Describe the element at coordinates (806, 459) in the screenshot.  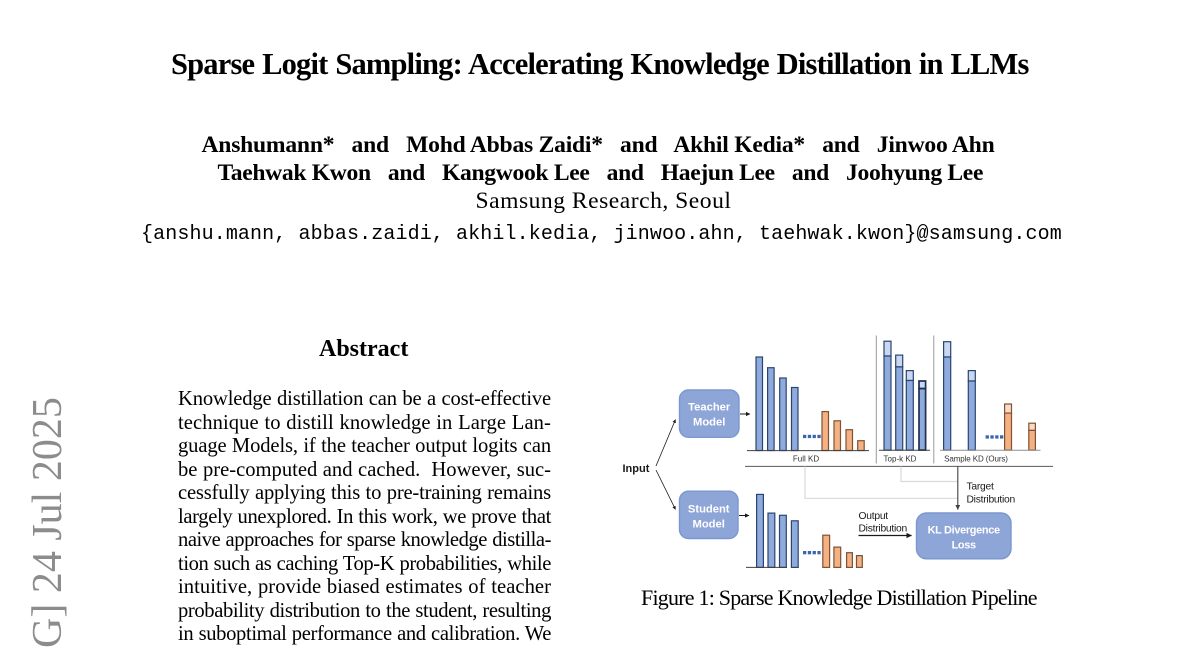
I see `svg-text: Full KD` at that location.